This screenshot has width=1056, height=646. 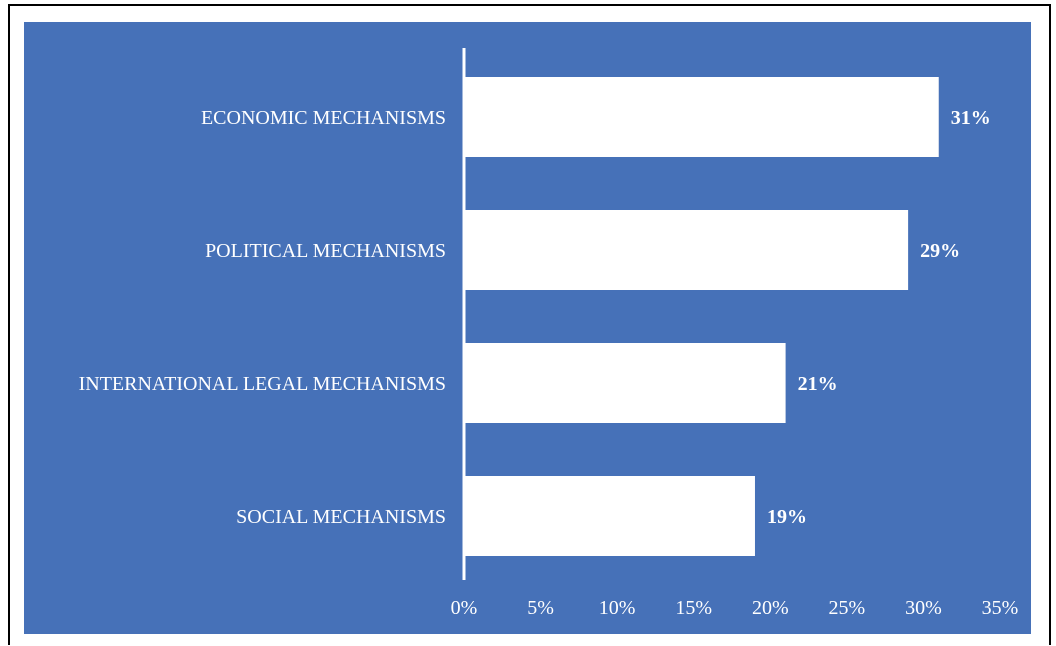 I want to click on x-tick-label-8: 35%, so click(x=1000, y=608).